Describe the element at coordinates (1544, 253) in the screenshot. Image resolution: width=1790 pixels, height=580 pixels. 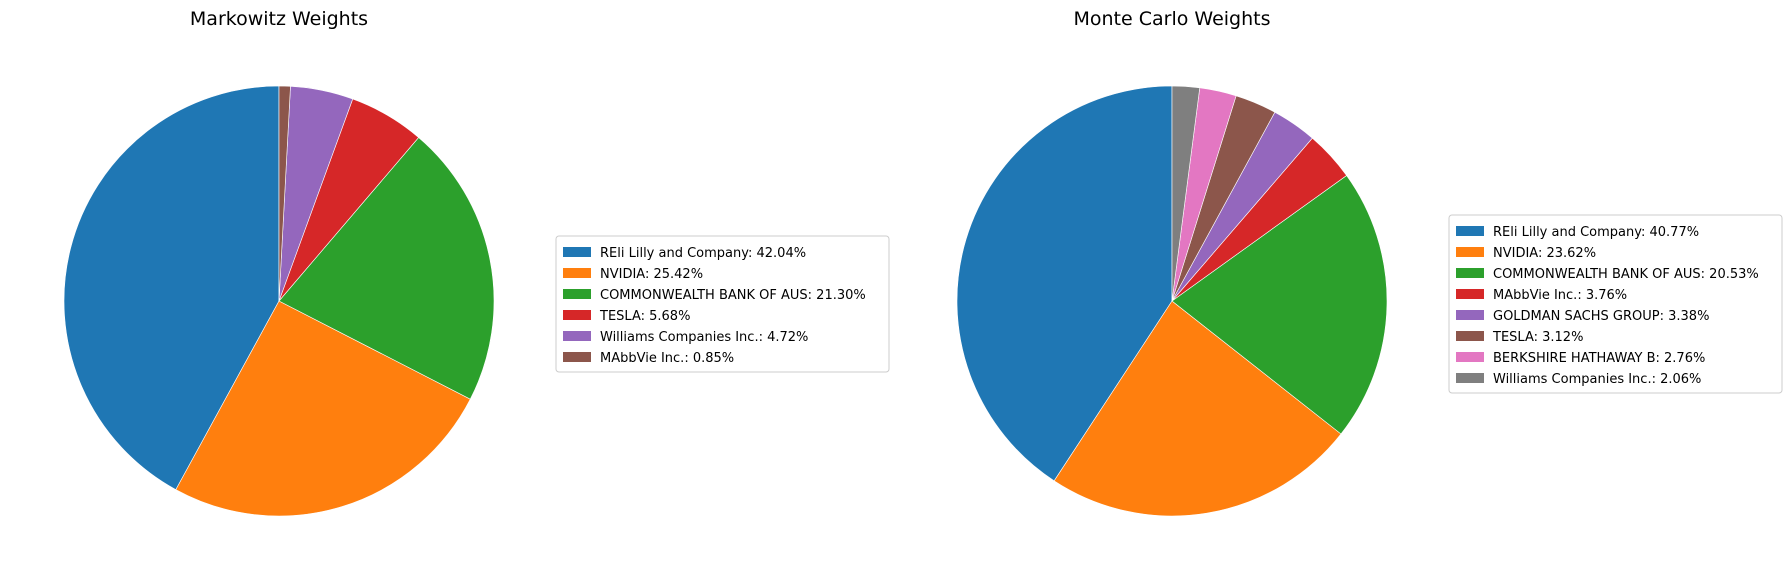
I see `monte-carlo-weights-legend-label-nvidia: NVIDIA: 23.62%` at that location.